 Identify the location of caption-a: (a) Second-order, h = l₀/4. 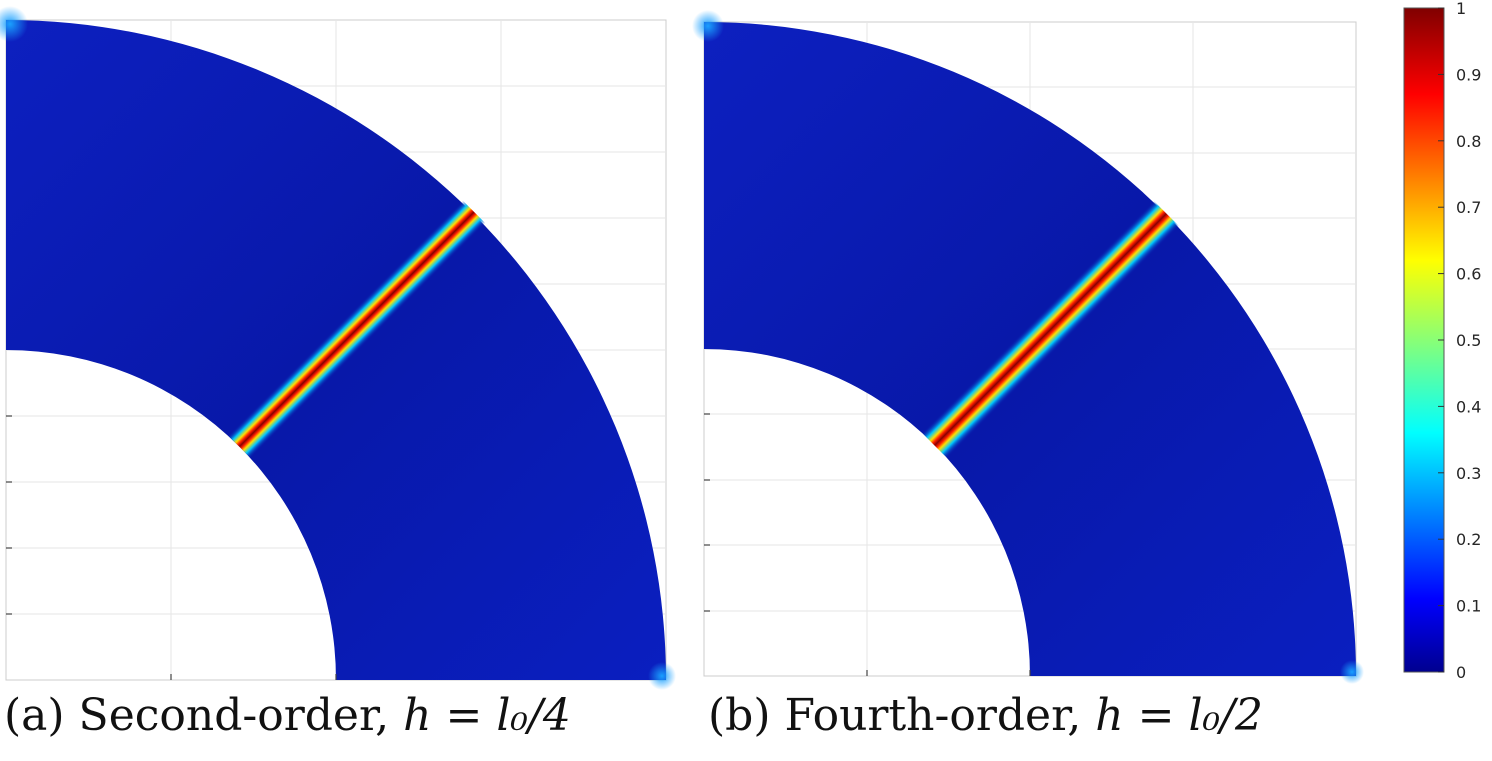
(287, 715).